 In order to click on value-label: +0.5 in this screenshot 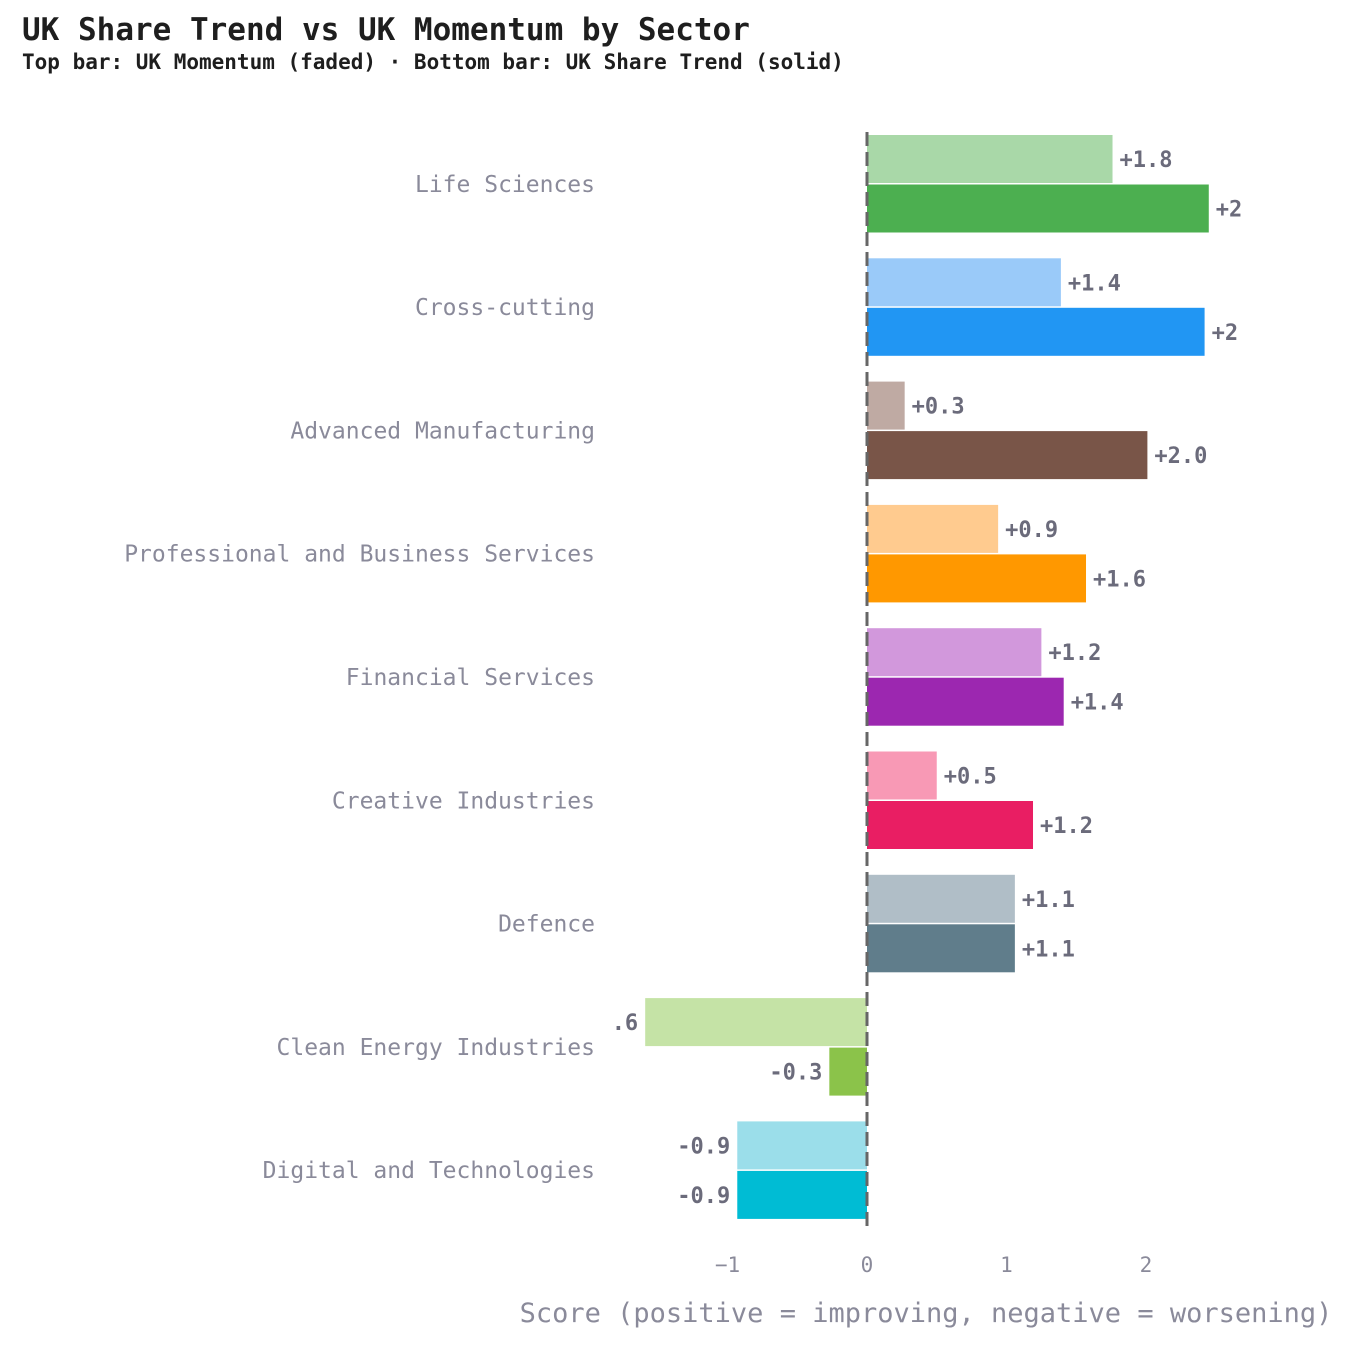, I will do `click(970, 777)`.